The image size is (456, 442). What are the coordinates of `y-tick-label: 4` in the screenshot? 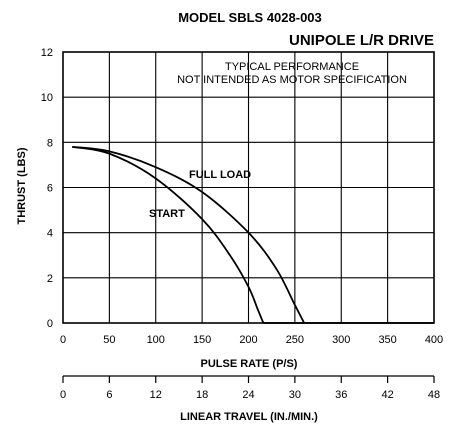 It's located at (50, 234).